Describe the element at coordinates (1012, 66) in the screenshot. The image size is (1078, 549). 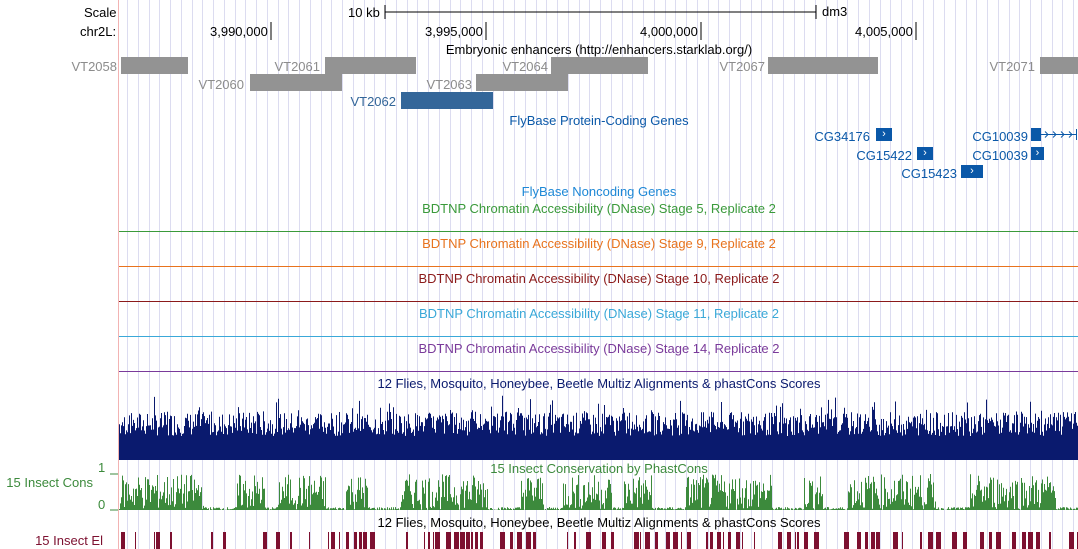
I see `enhancer-label: VT2071` at that location.